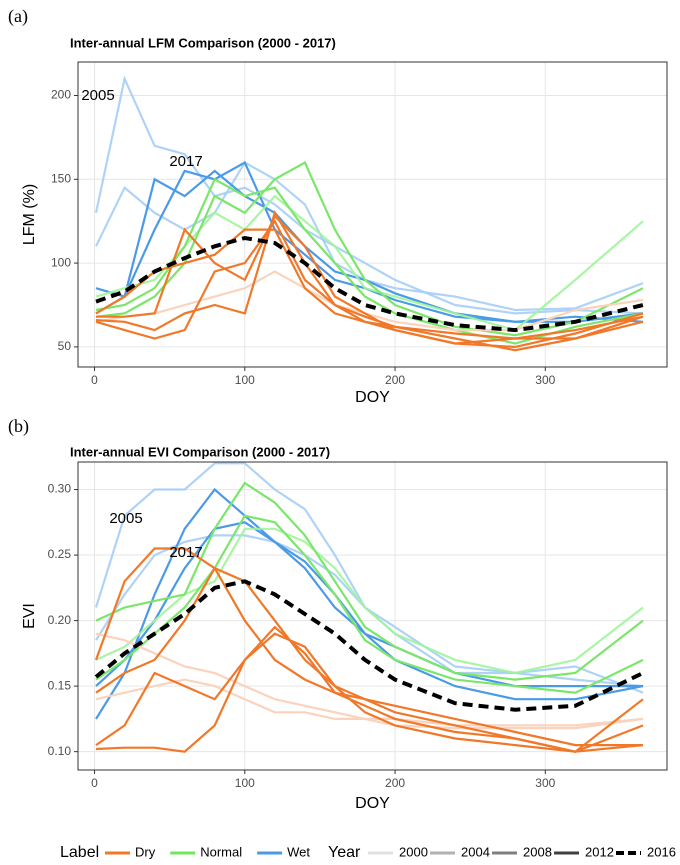 Image resolution: width=680 pixels, height=865 pixels. What do you see at coordinates (79, 852) in the screenshot?
I see `legend-title: Label` at bounding box center [79, 852].